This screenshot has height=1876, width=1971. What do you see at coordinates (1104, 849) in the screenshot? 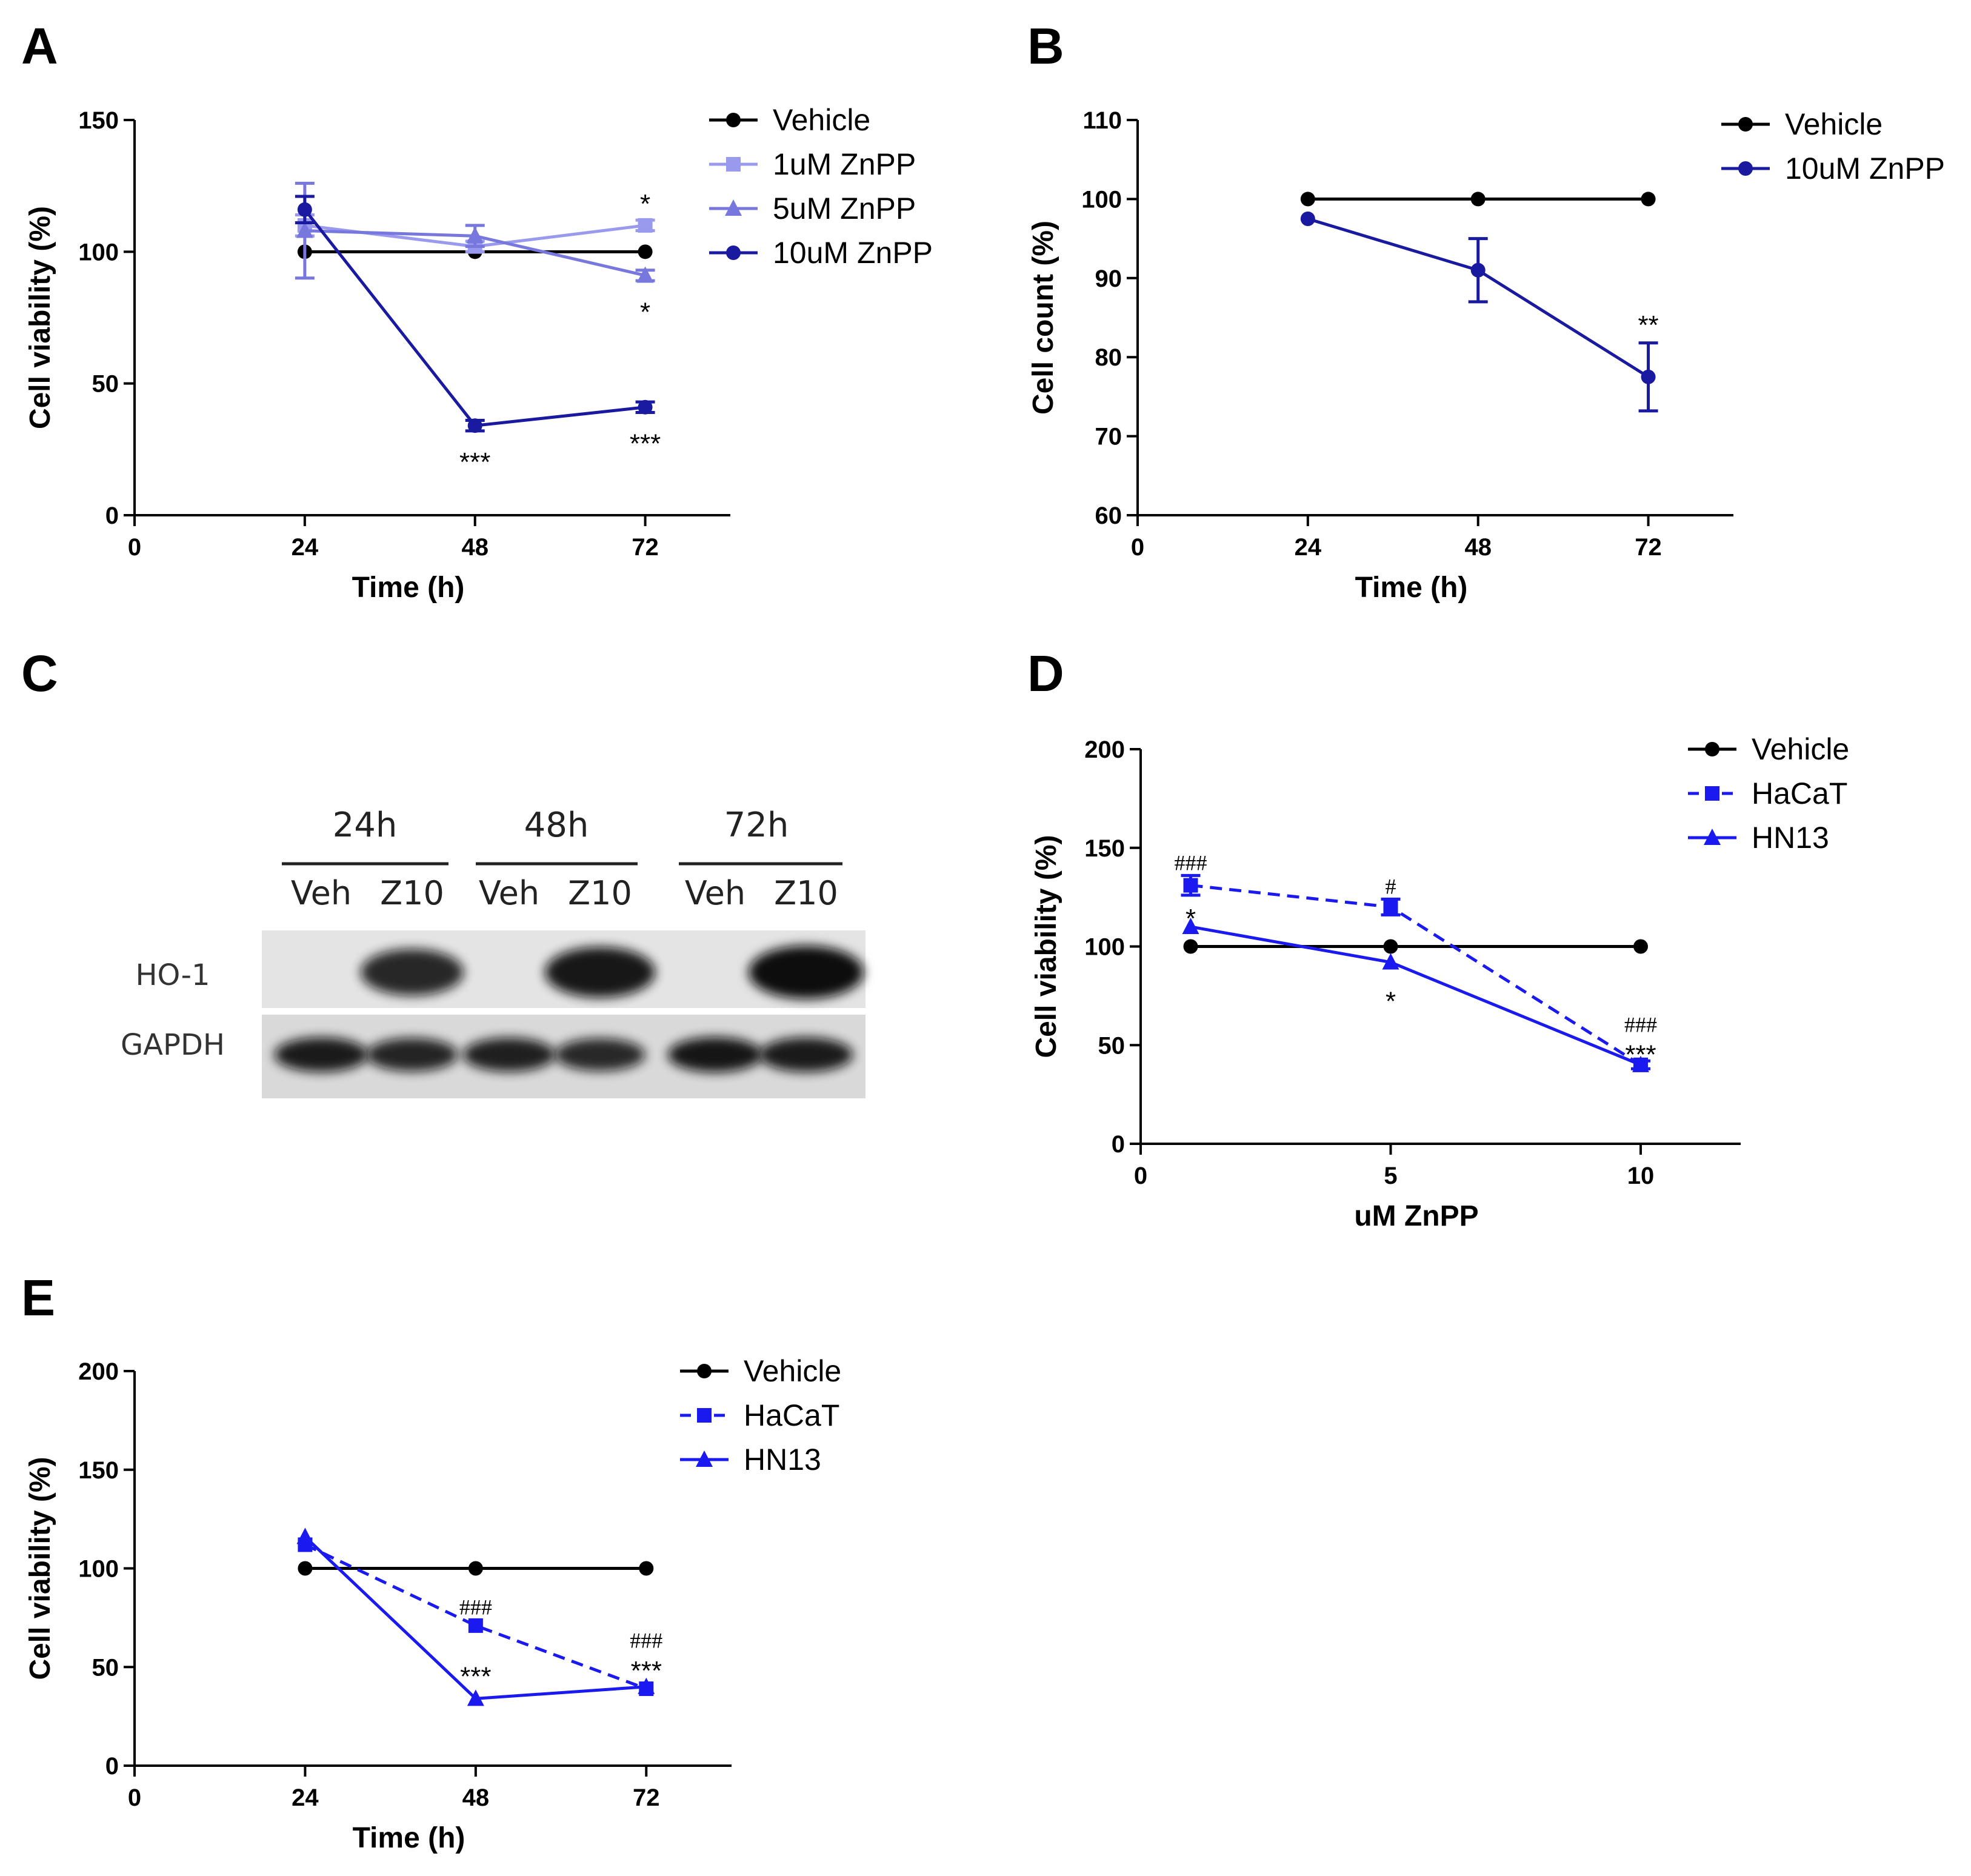
I see `chart-d-y-tick-label: 150` at bounding box center [1104, 849].